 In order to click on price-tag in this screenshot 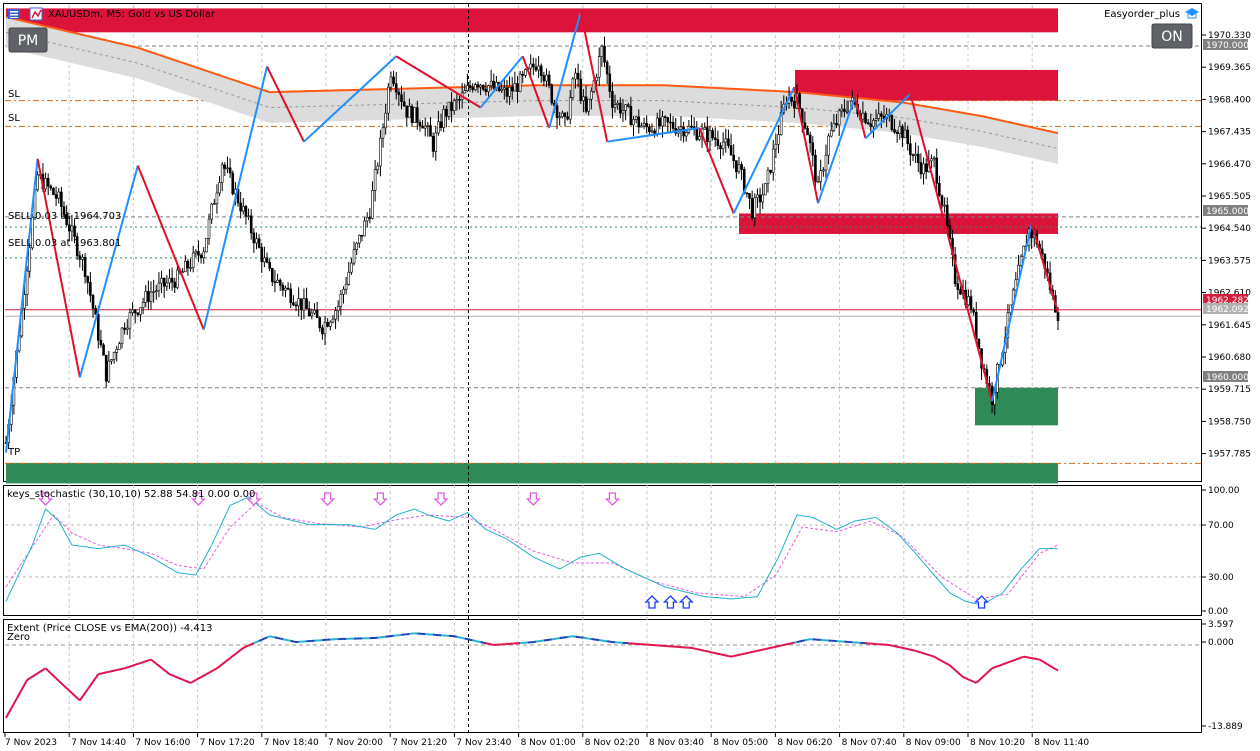, I will do `click(1225, 210)`.